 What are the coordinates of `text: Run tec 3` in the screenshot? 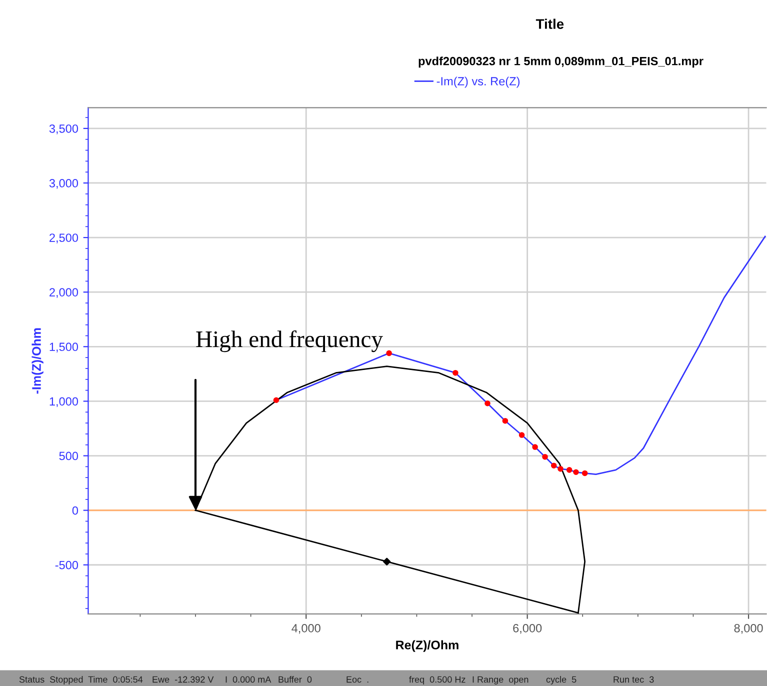 It's located at (634, 679).